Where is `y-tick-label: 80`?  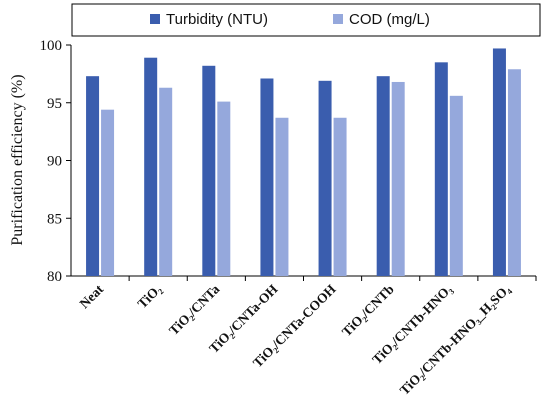 y-tick-label: 80 is located at coordinates (54, 277).